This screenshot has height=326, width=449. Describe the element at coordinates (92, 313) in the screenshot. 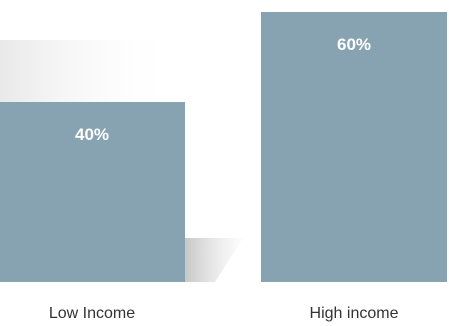

I see `category-label-1: Low Income` at that location.